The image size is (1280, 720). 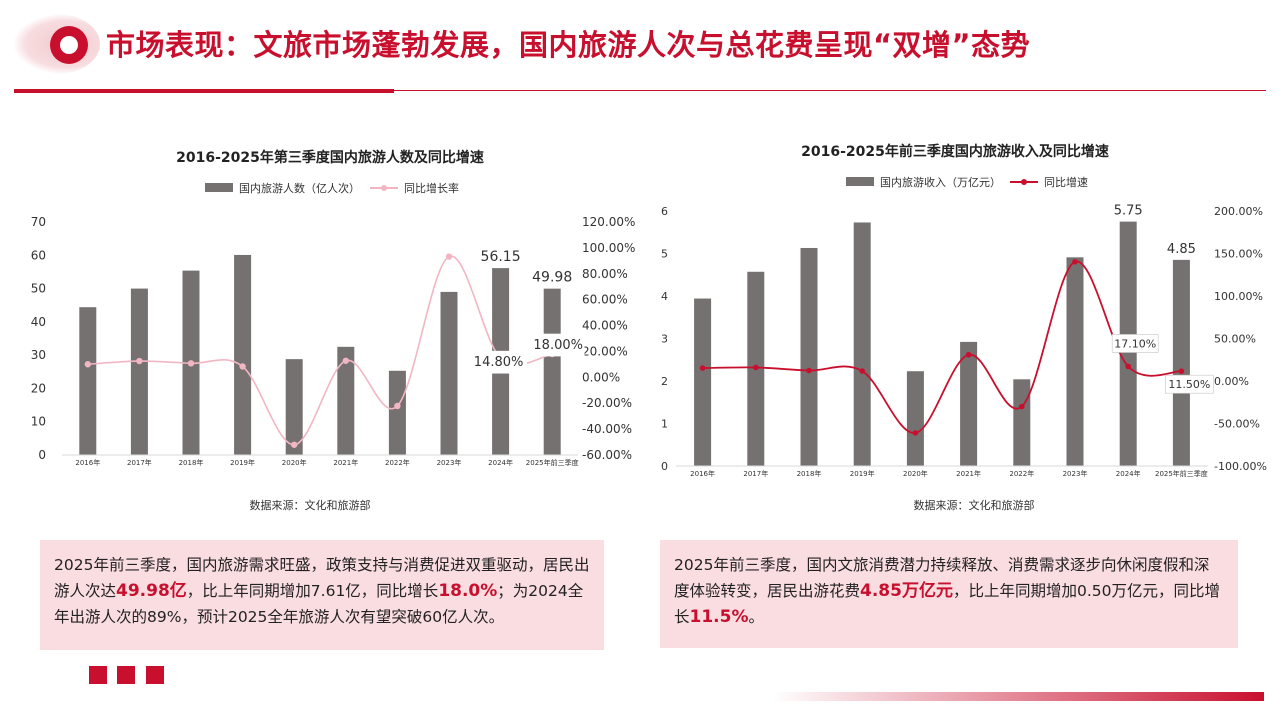 I want to click on chart-title: 2016-2025年第三季度国内旅游人数及同比增速, so click(x=330, y=157).